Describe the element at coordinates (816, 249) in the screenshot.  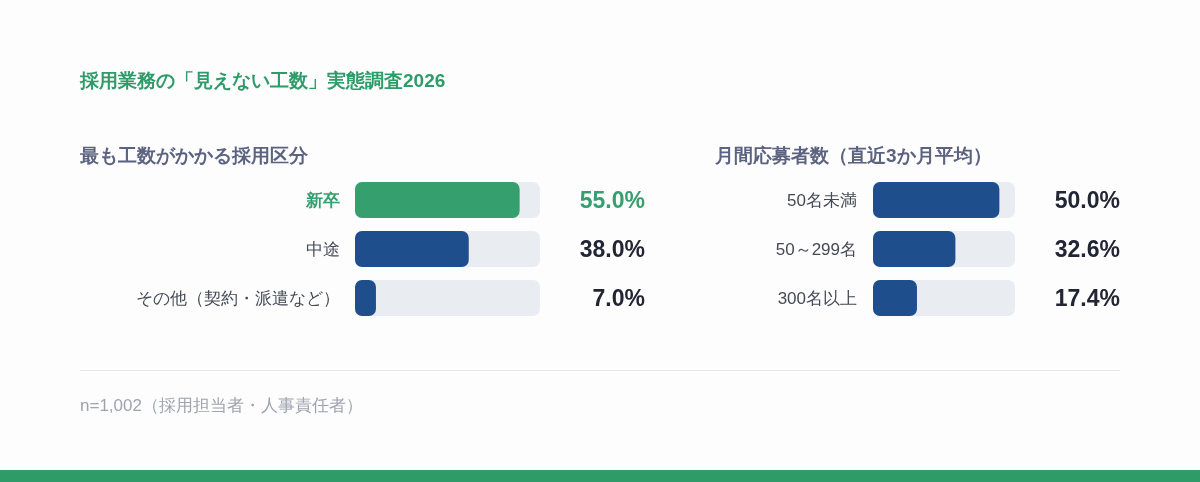
I see `y-tick-label: 50～299名` at that location.